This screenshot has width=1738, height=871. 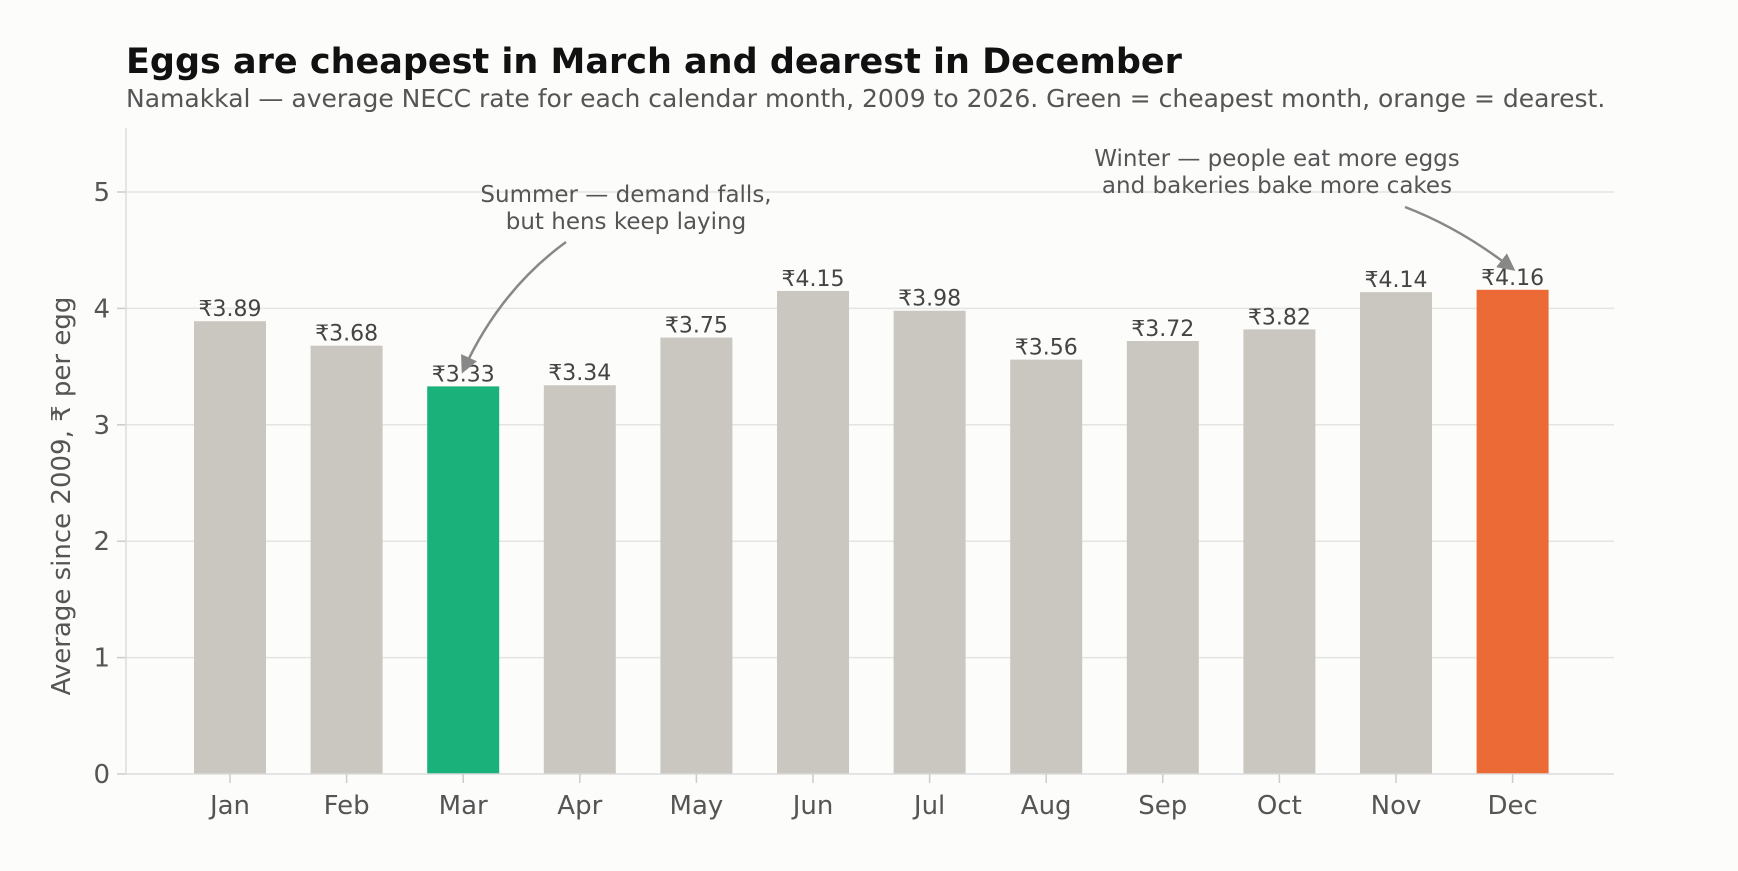 I want to click on x-tick-label: Apr, so click(x=579, y=806).